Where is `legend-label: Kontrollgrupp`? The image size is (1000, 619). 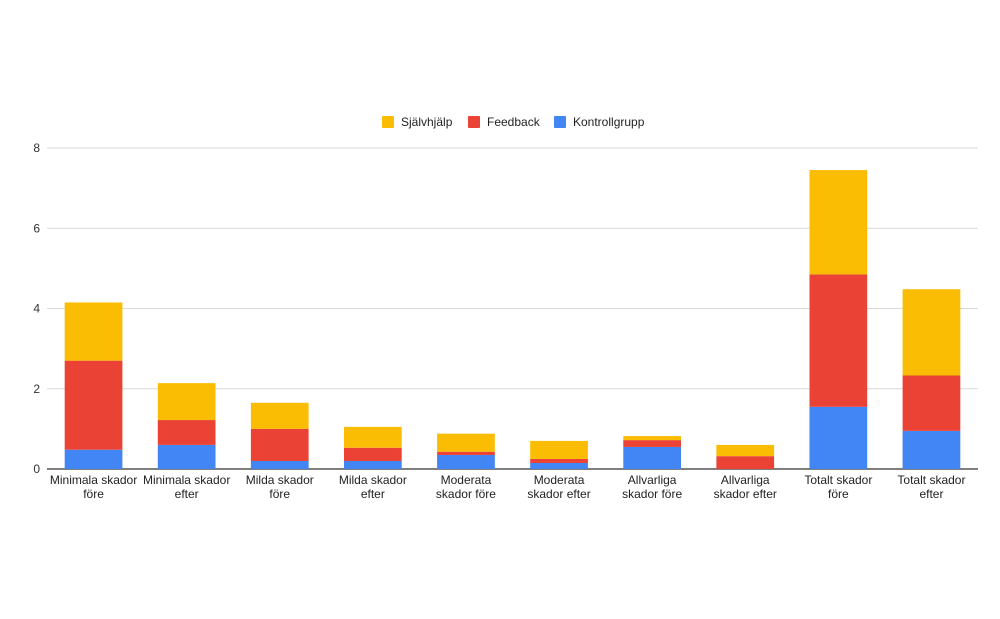 legend-label: Kontrollgrupp is located at coordinates (609, 122).